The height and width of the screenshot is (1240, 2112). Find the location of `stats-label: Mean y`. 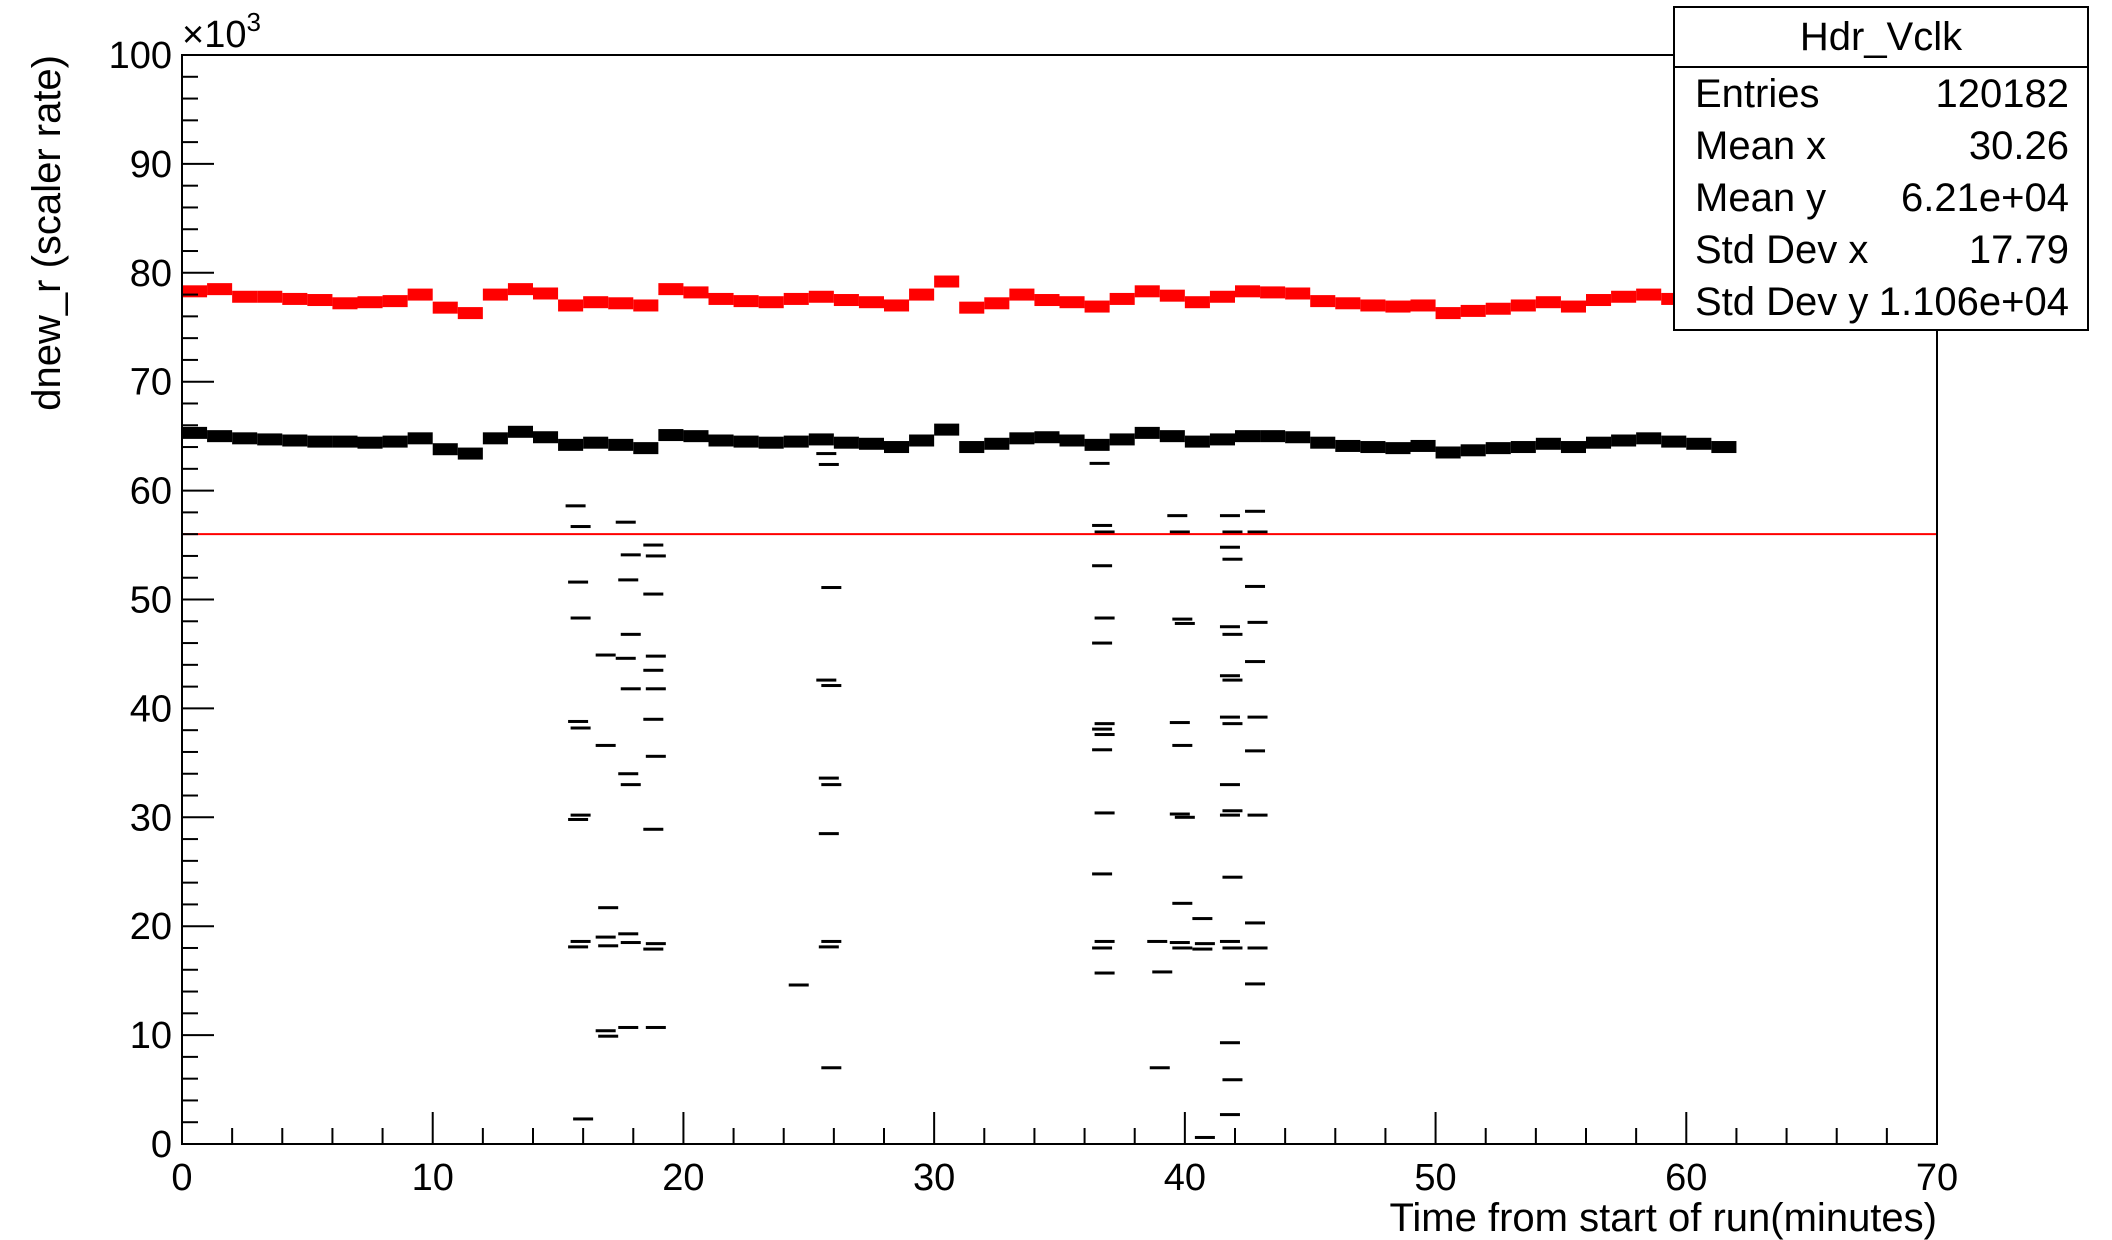

stats-label: Mean y is located at coordinates (1761, 198).